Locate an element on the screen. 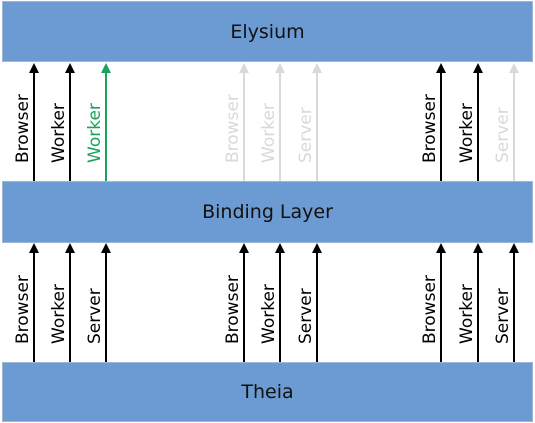  layer-binding: Binding Layer is located at coordinates (267, 212).